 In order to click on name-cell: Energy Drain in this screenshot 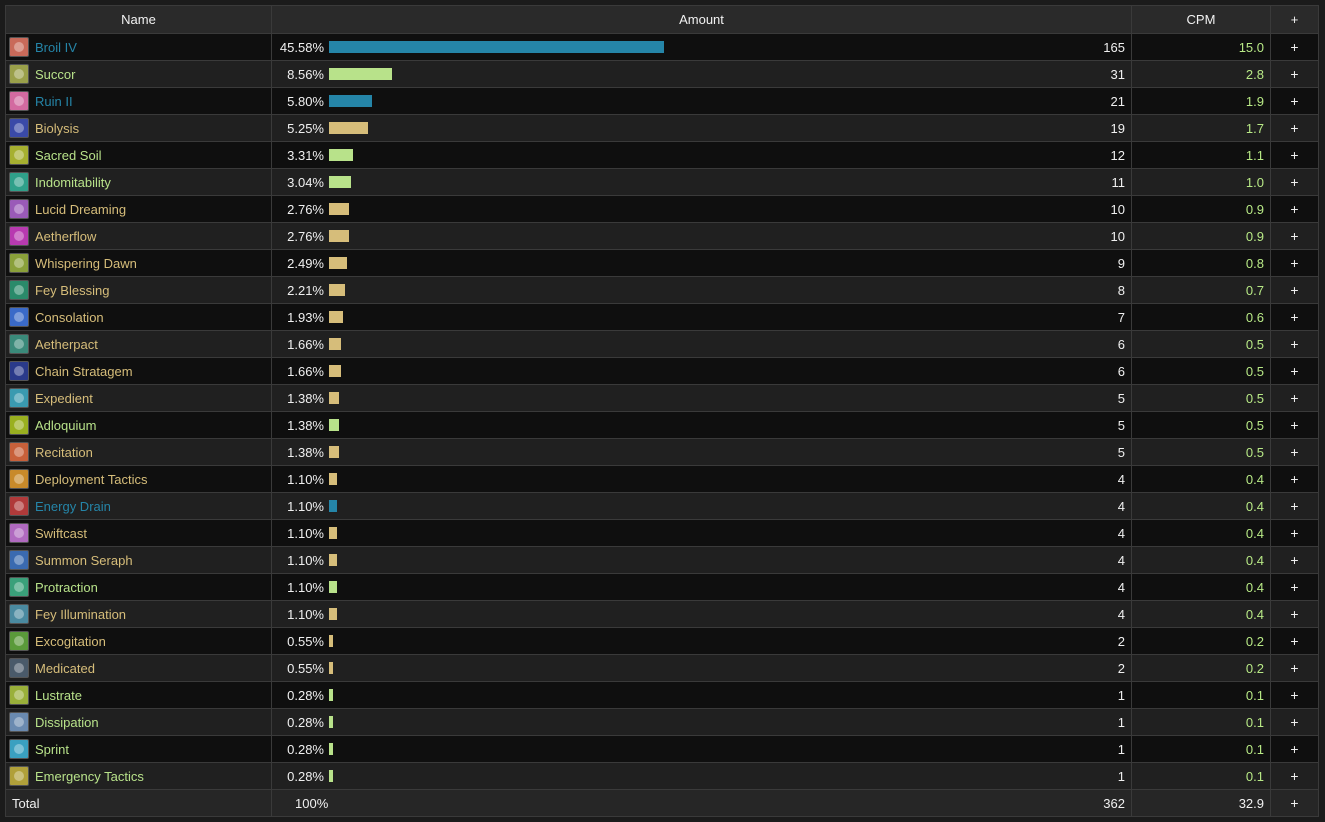, I will do `click(138, 506)`.